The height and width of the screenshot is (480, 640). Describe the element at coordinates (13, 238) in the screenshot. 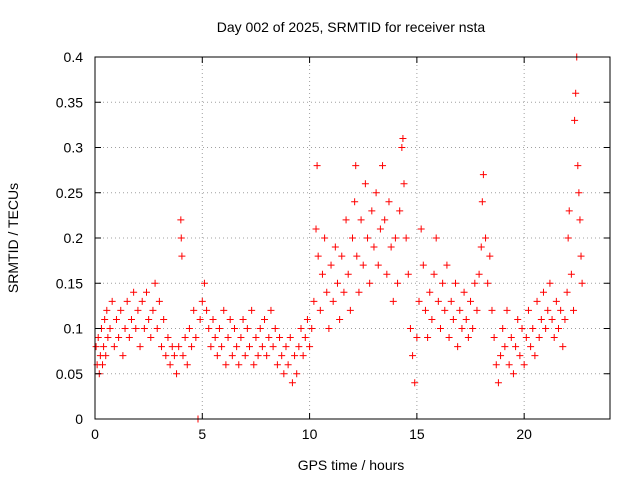

I see `y-axis-label: SRMTID / TECUs` at that location.